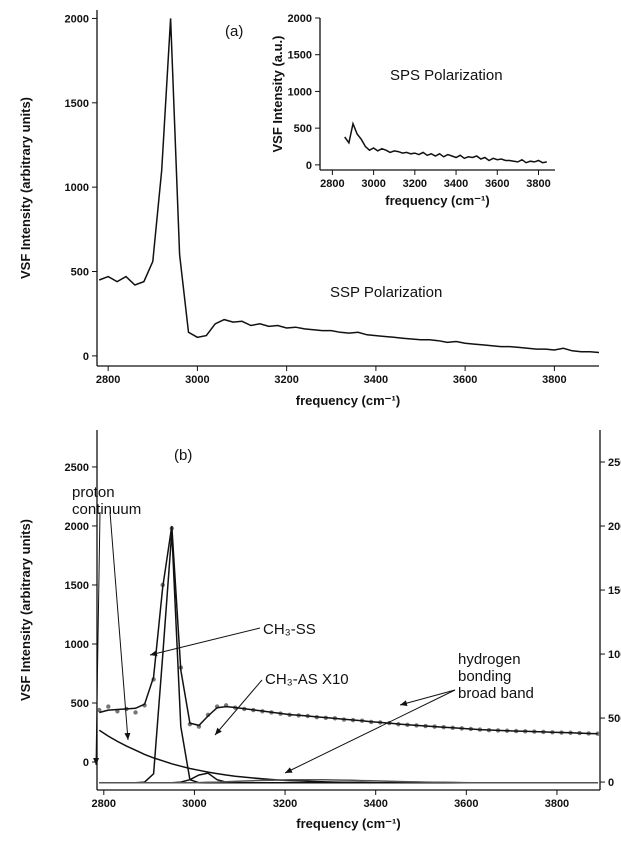 Image resolution: width=621 pixels, height=841 pixels. I want to click on annotation: (a), so click(234, 31).